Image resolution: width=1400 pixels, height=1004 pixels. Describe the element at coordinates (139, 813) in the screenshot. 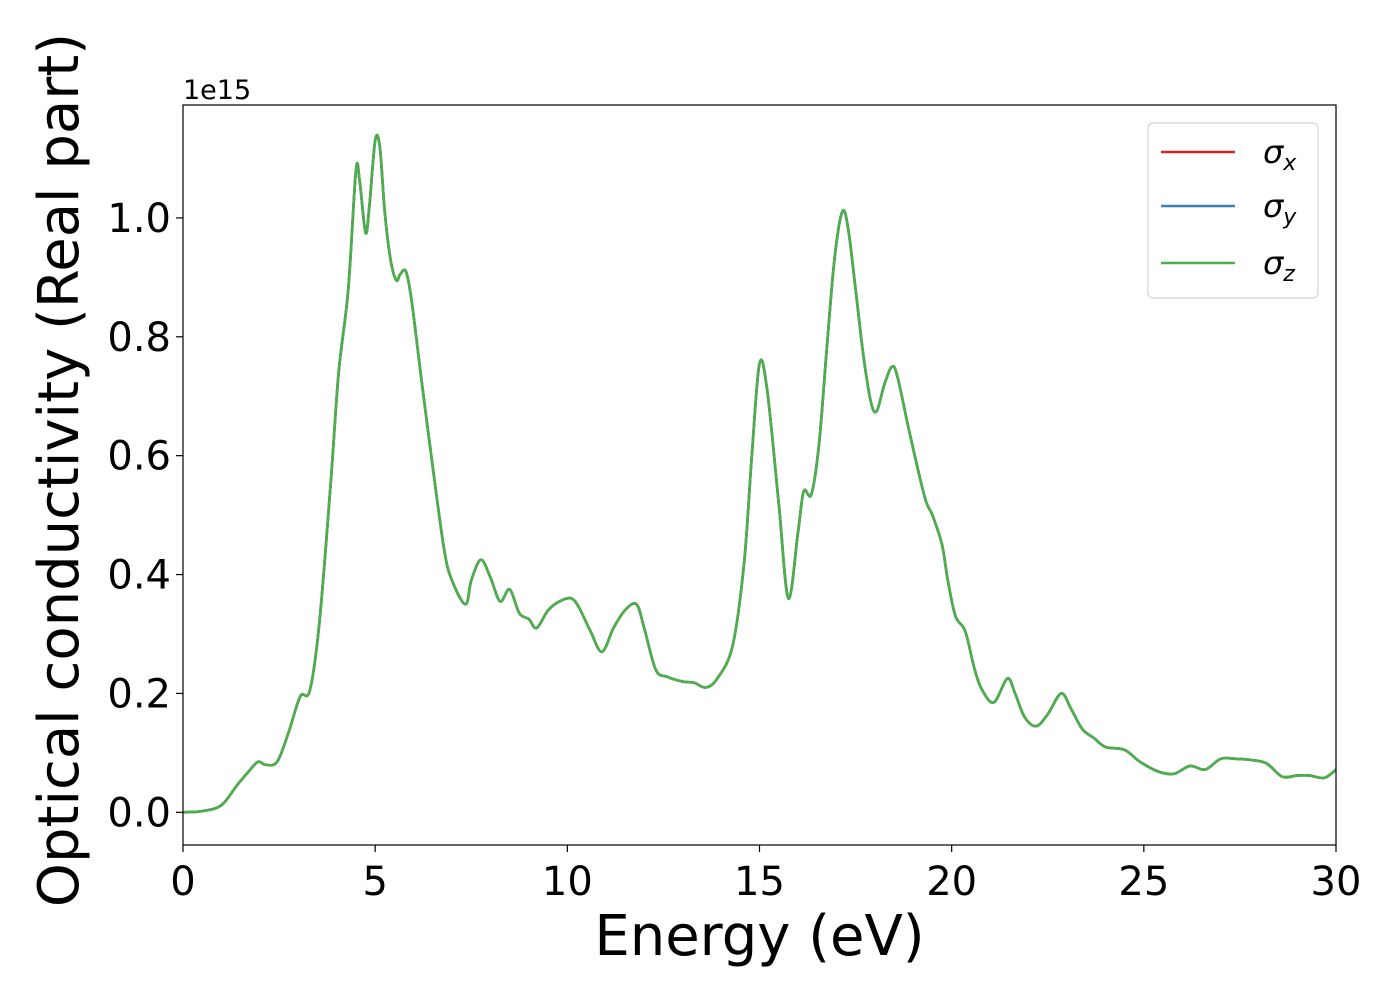

I see `y-tick-label: 0.0` at that location.